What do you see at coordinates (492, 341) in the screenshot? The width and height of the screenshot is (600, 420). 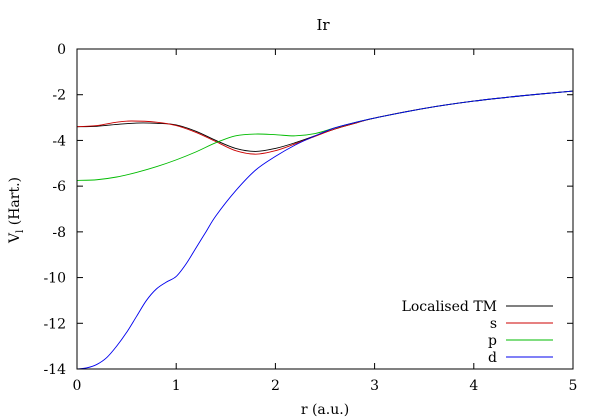 I see `legend-label-2: p` at bounding box center [492, 341].